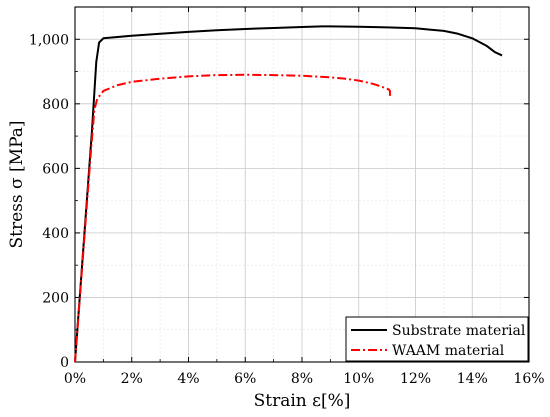 Image resolution: width=550 pixels, height=417 pixels. Describe the element at coordinates (55, 298) in the screenshot. I see `y-tick-label: 200` at that location.